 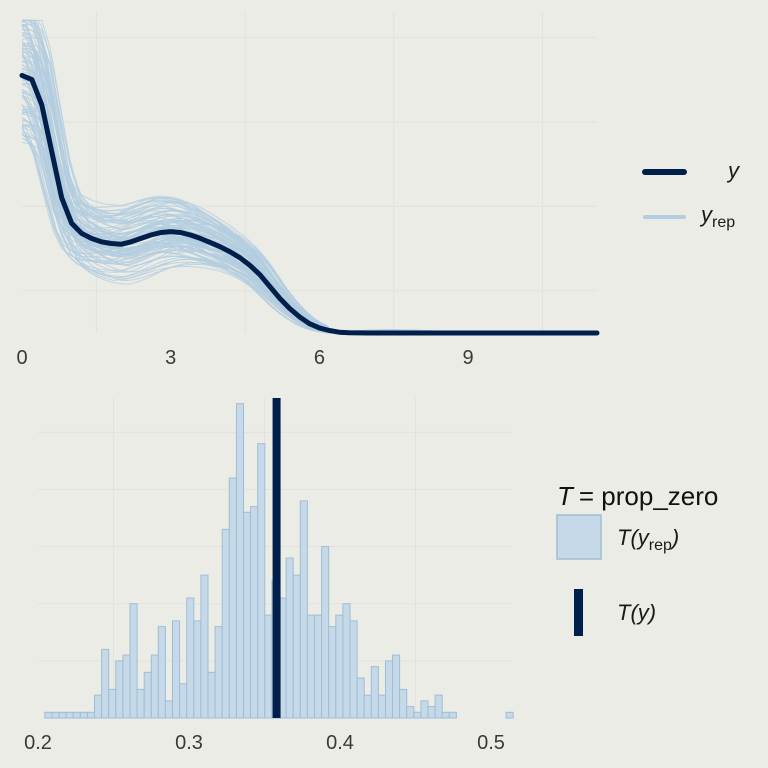 What do you see at coordinates (340, 743) in the screenshot?
I see `hist-x-tick-2: 0.4` at bounding box center [340, 743].